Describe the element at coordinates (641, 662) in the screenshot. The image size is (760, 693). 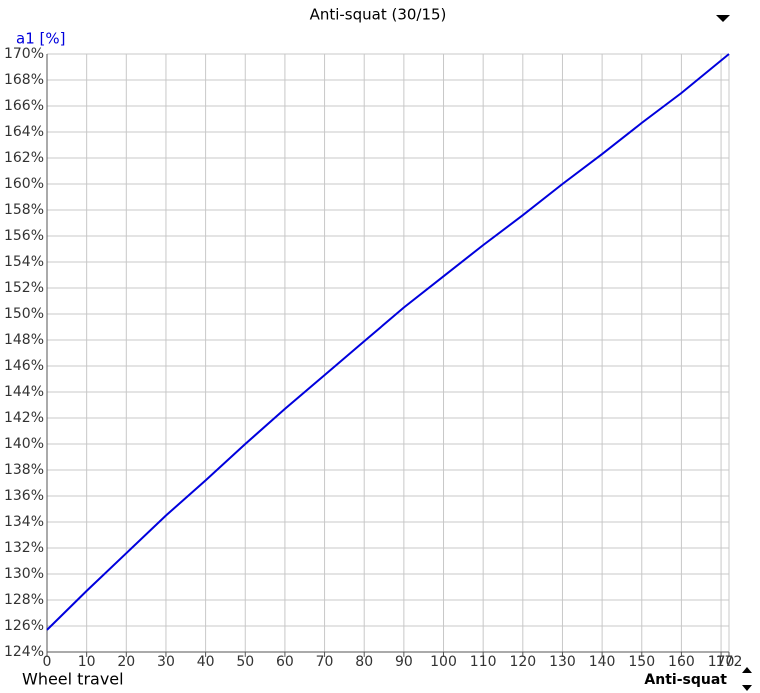
I see `x-tick-label: 150` at that location.